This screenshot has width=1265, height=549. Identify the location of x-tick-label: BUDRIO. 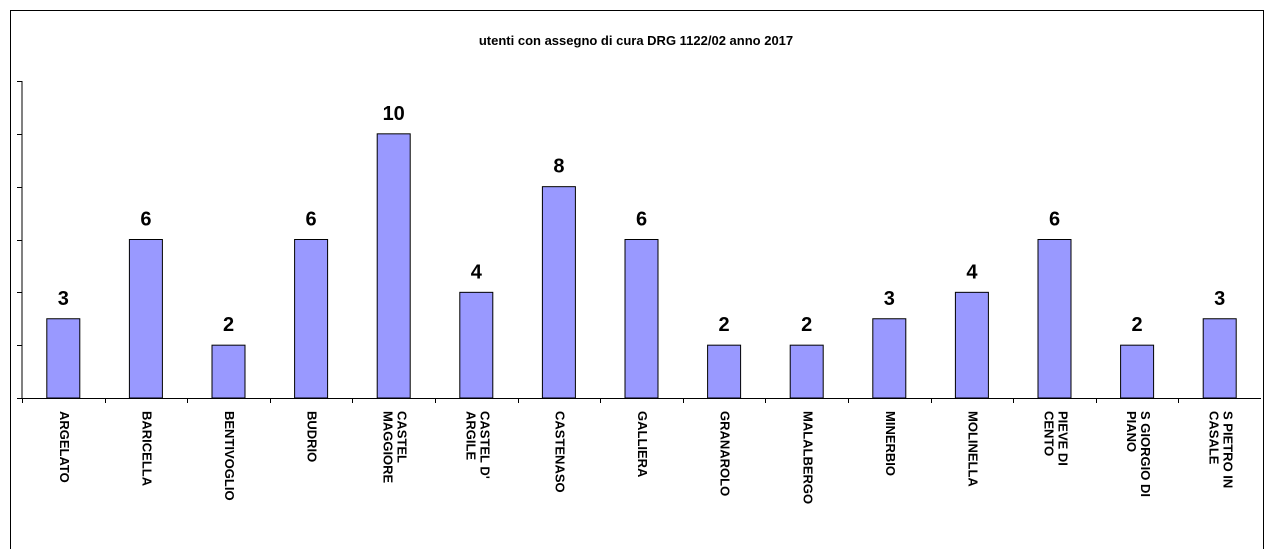
(312, 436).